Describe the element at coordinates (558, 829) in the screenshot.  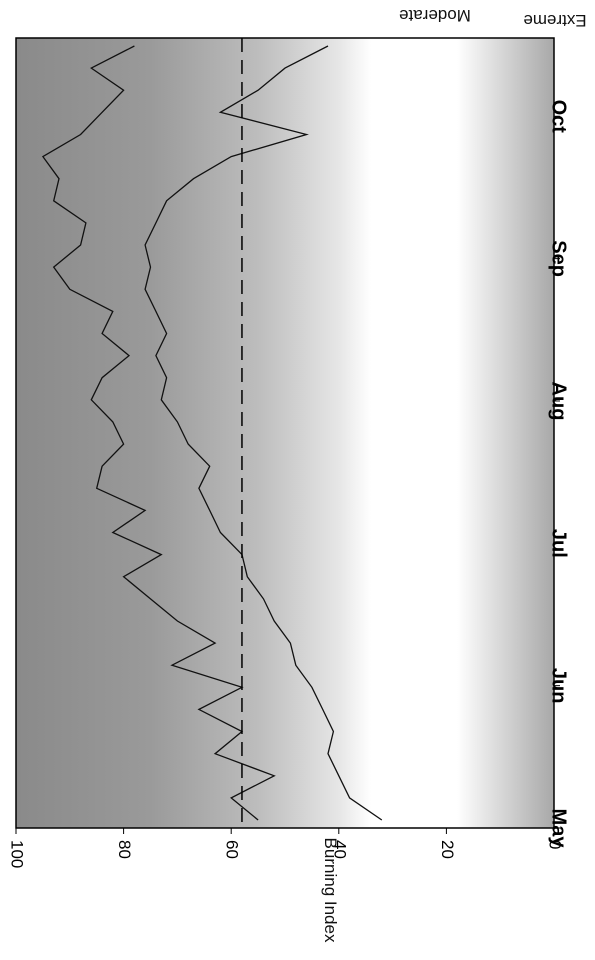
I see `x-tick-label: May` at that location.